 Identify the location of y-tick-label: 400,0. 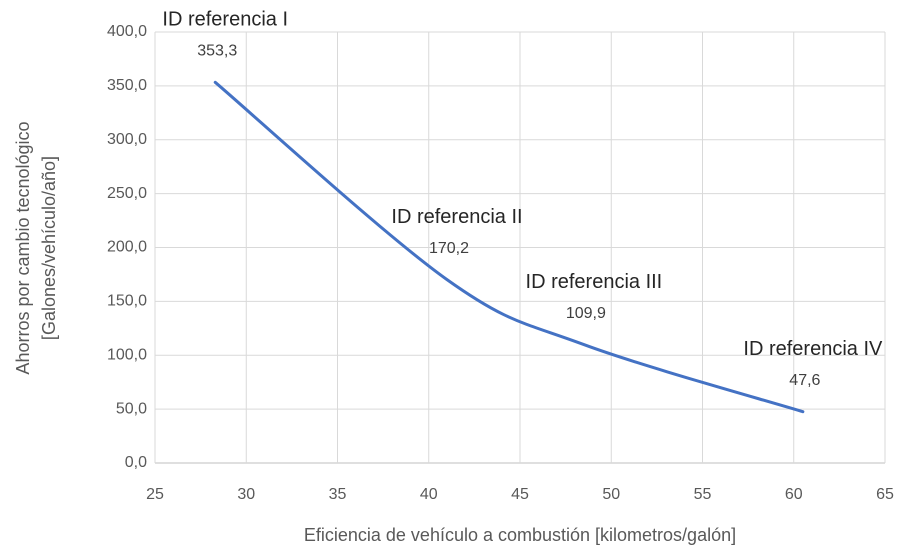
(127, 31).